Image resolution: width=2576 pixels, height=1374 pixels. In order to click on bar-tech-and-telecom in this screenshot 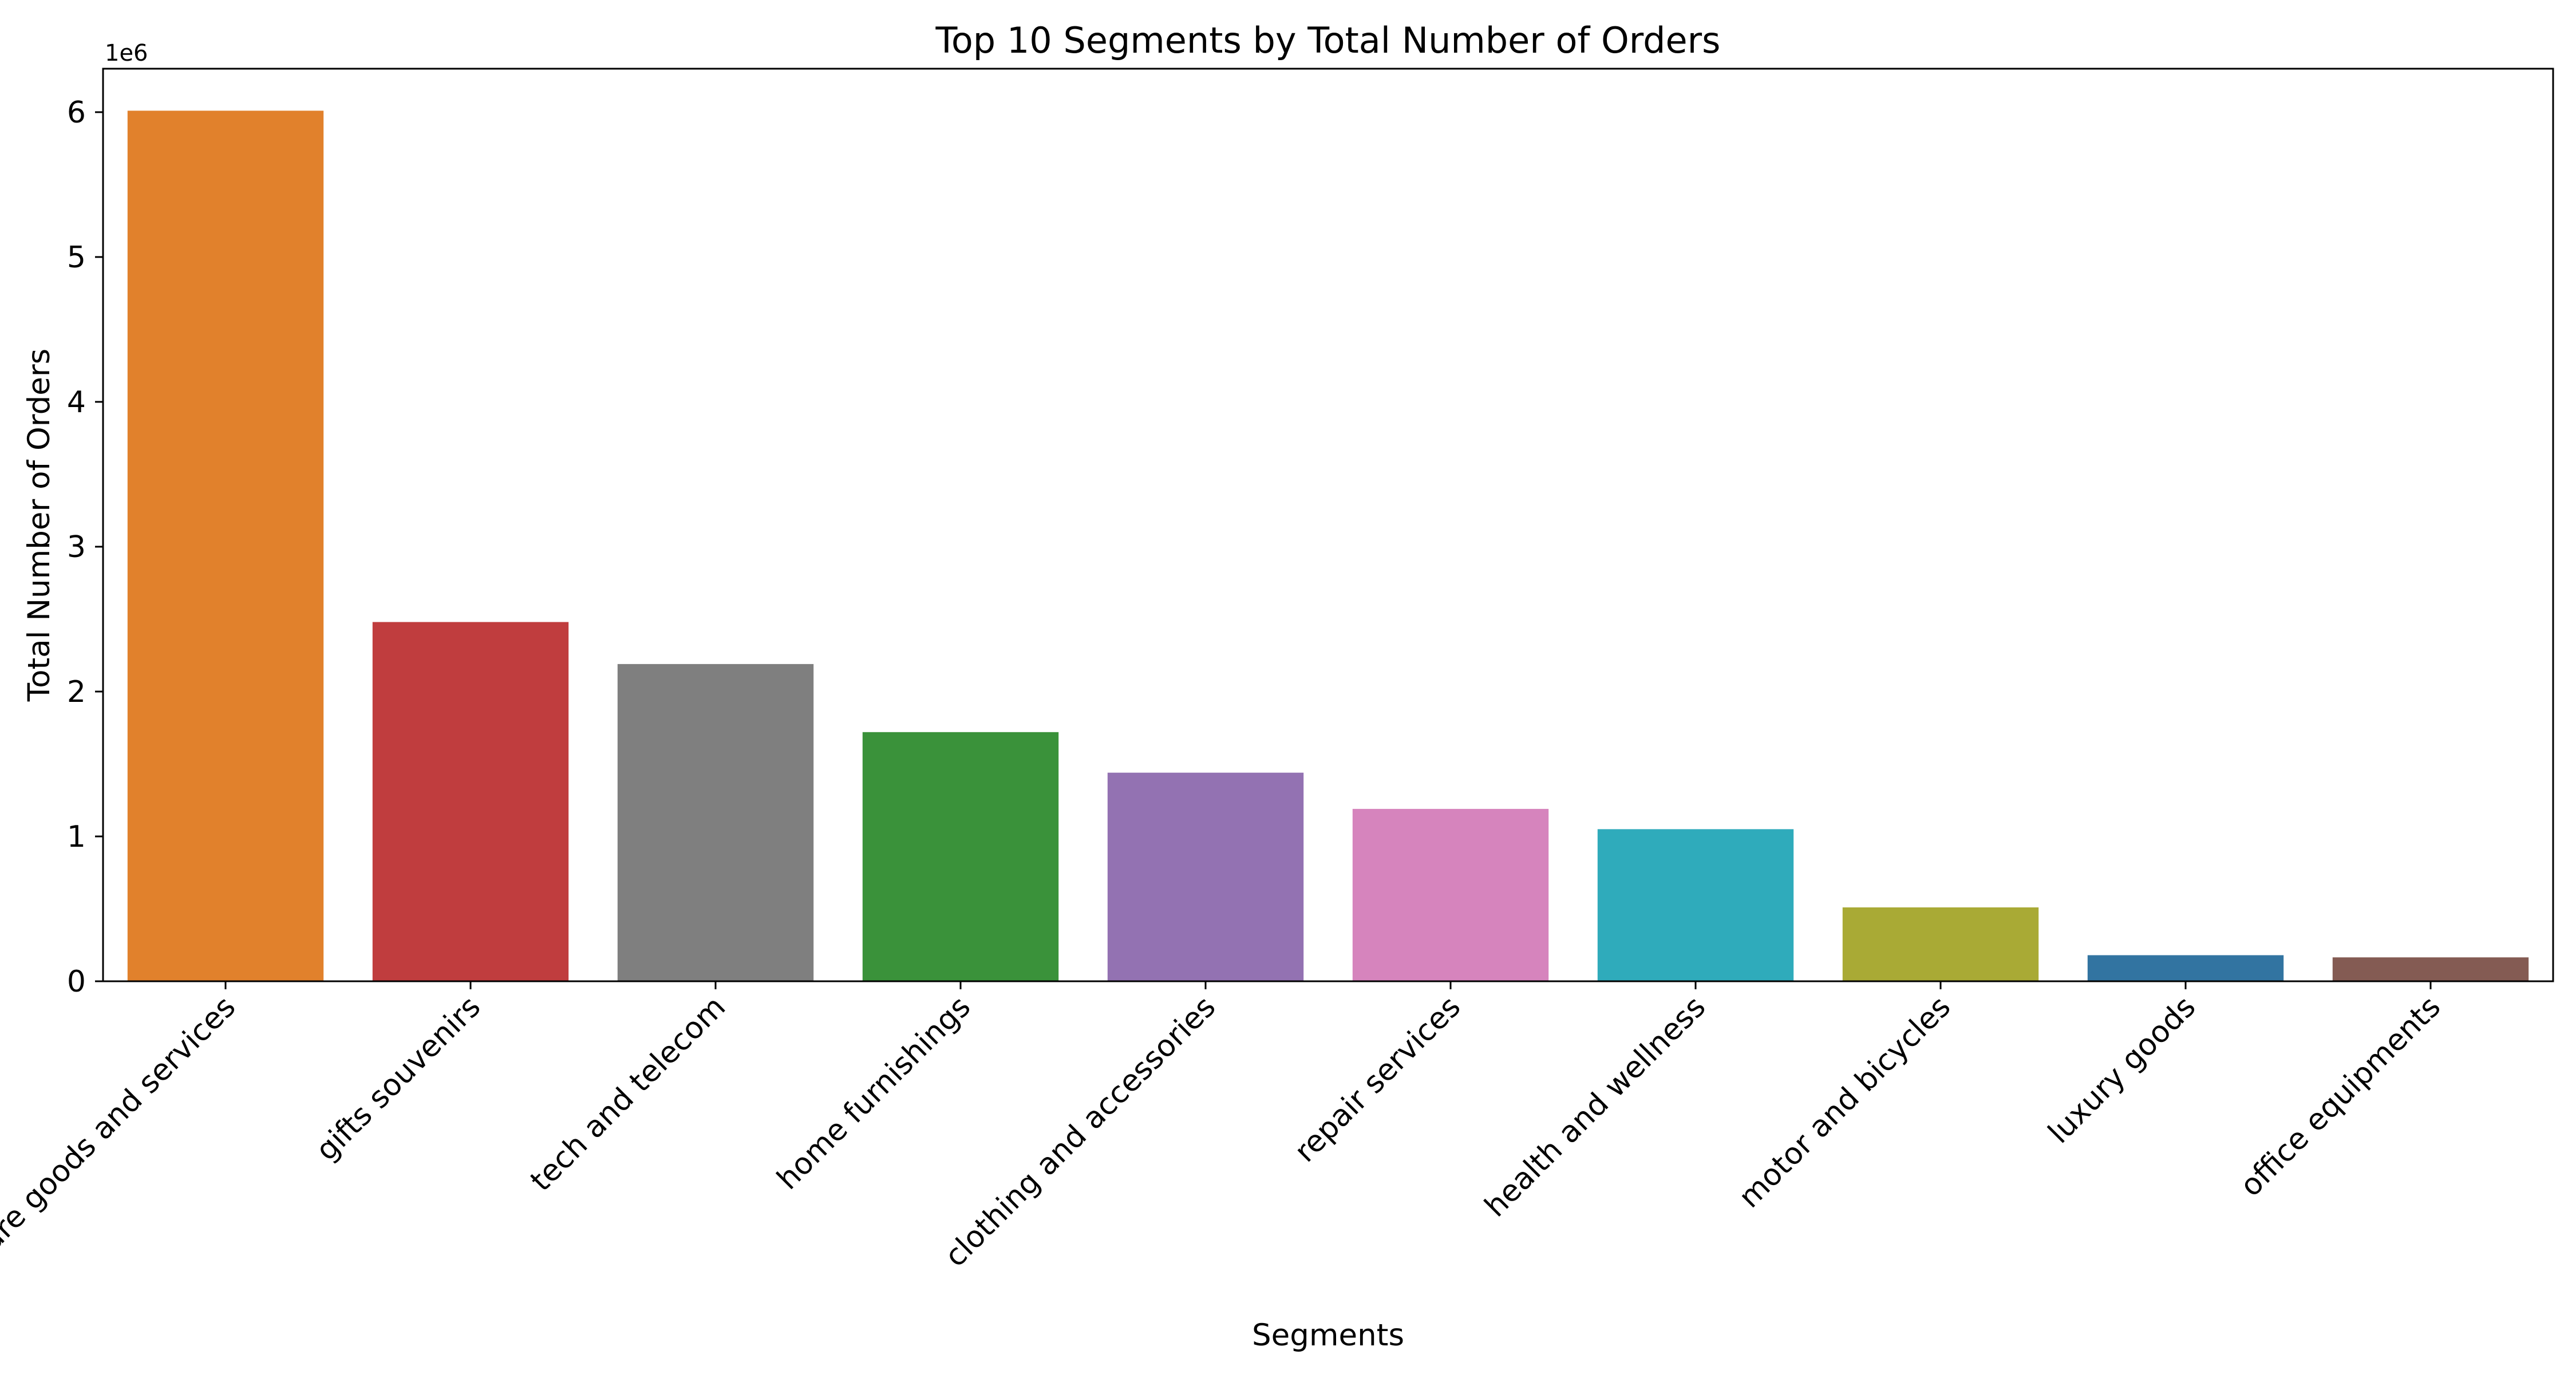, I will do `click(715, 822)`.